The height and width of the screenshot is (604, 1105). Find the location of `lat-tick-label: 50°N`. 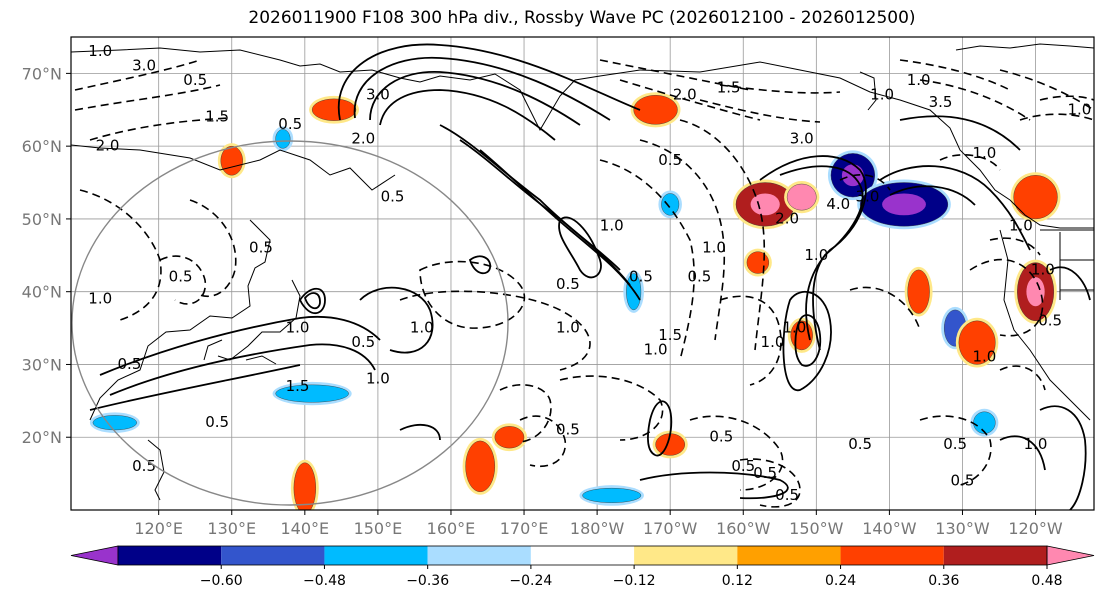

lat-tick-label: 50°N is located at coordinates (42, 219).